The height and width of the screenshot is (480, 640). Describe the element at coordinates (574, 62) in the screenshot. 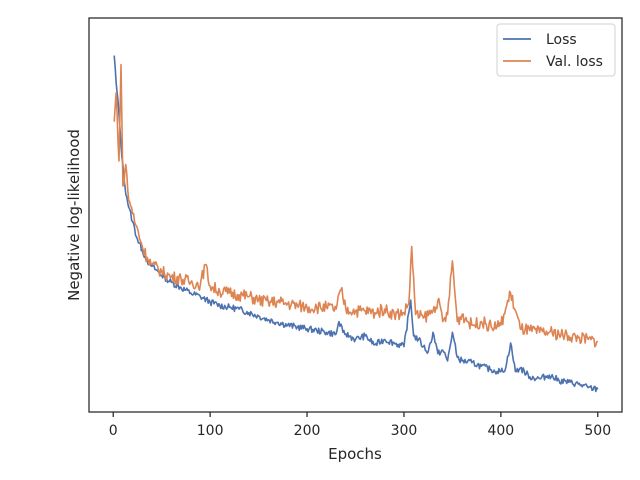

I see `legend-label: Val. loss` at that location.